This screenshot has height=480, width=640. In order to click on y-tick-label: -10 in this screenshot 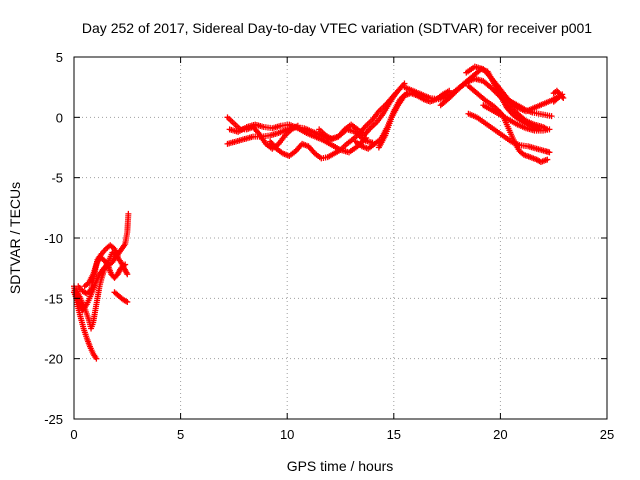, I will do `click(53, 238)`.